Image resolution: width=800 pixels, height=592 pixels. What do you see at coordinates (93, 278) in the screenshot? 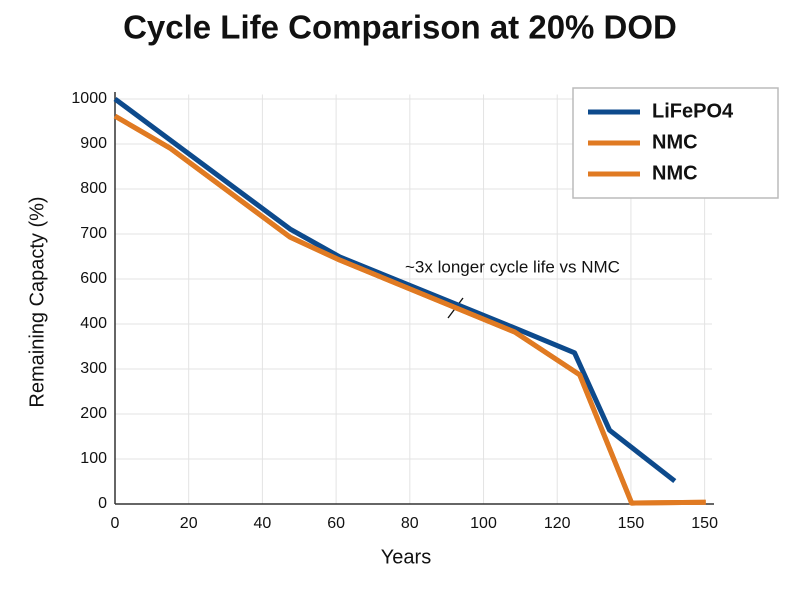
I see `y-tick-label: 600` at bounding box center [93, 278].